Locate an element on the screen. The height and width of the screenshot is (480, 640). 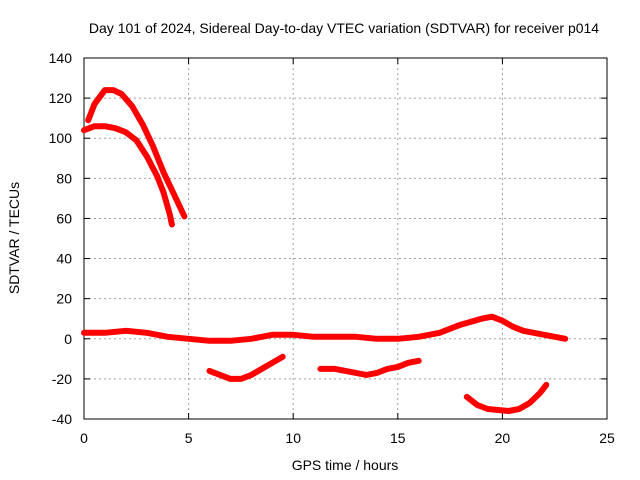
y-tick-label: -40 is located at coordinates (62, 419).